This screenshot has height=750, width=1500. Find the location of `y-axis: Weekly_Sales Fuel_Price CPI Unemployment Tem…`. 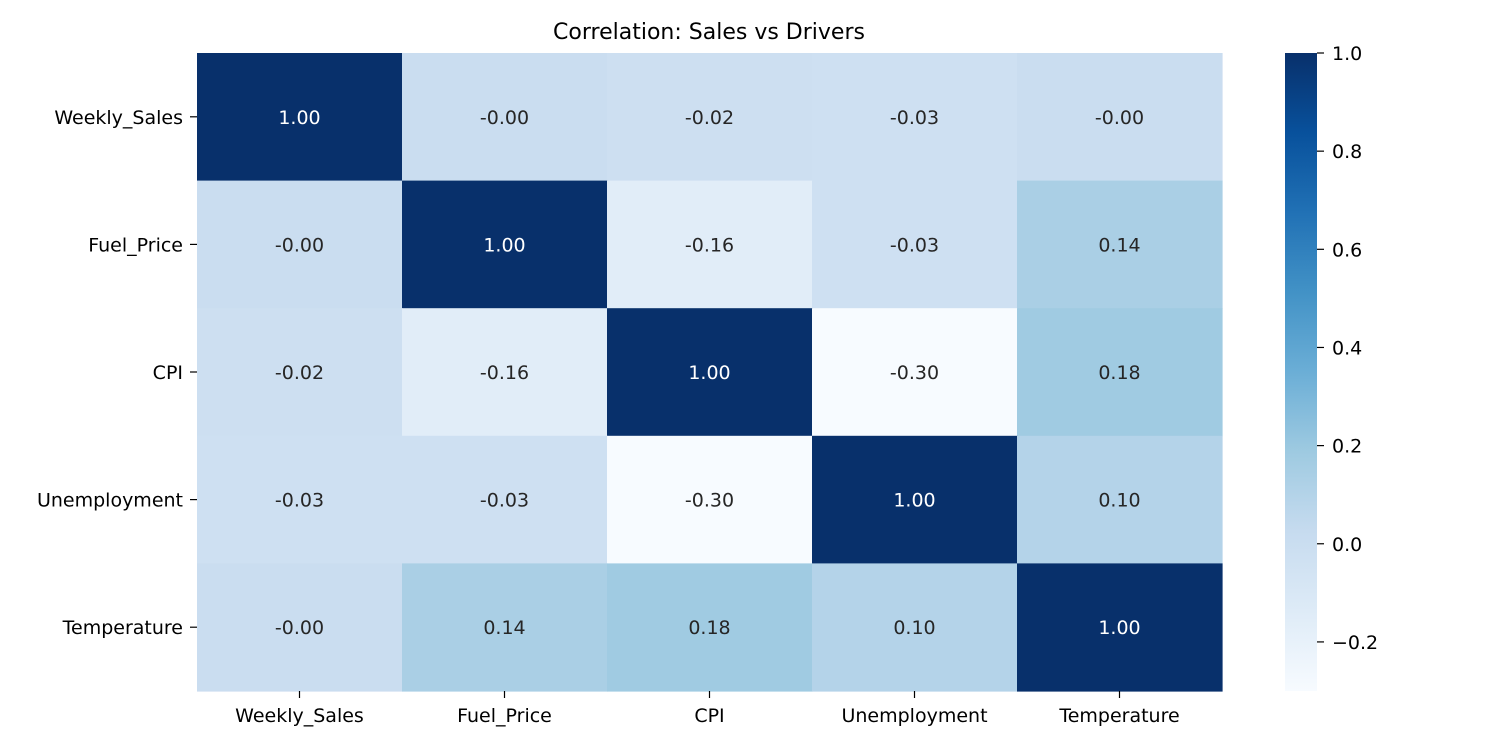

y-axis: Weekly_Sales Fuel_Price CPI Unemployment Tem… is located at coordinates (117, 373).